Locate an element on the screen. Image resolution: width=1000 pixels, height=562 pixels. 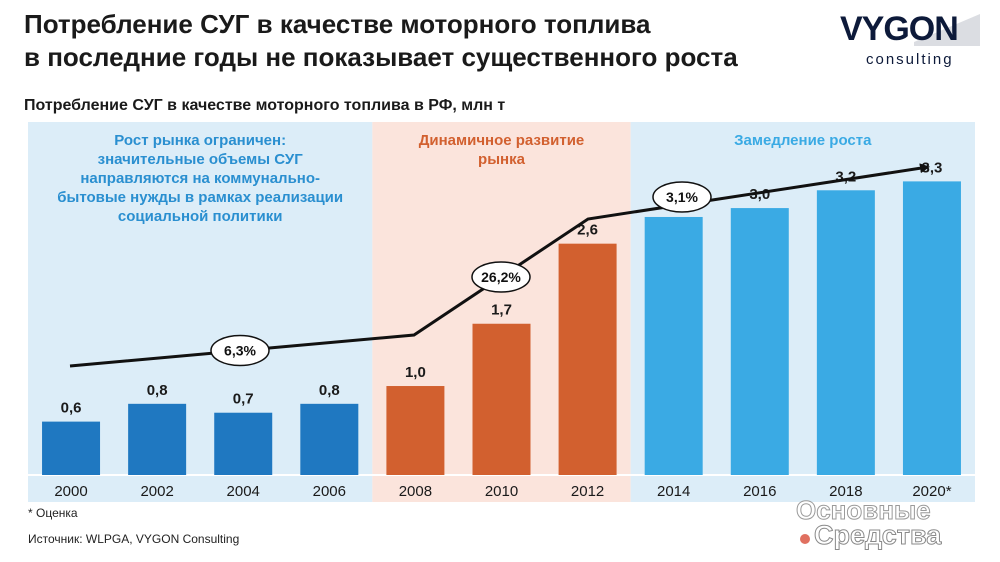
watermark-line-2: Средства is located at coordinates (877, 535).